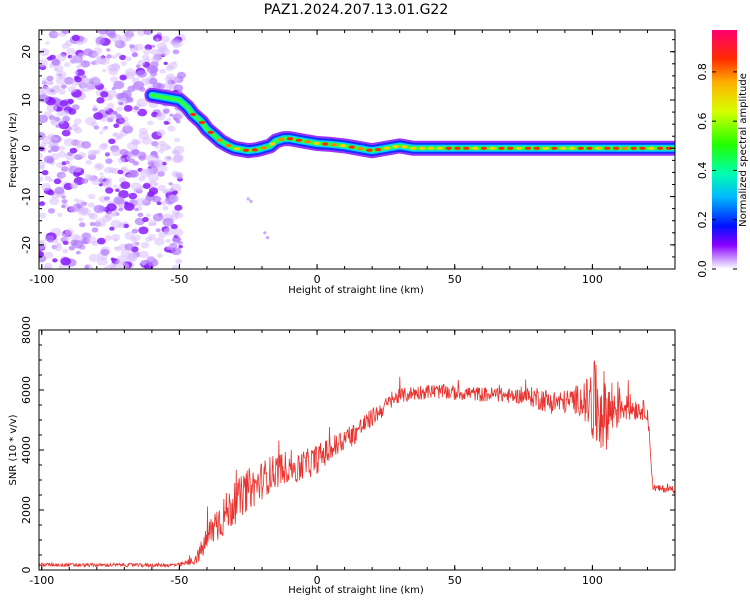 The width and height of the screenshot is (750, 600). I want to click on spectrogram-y-tick-label: -10, so click(26, 197).